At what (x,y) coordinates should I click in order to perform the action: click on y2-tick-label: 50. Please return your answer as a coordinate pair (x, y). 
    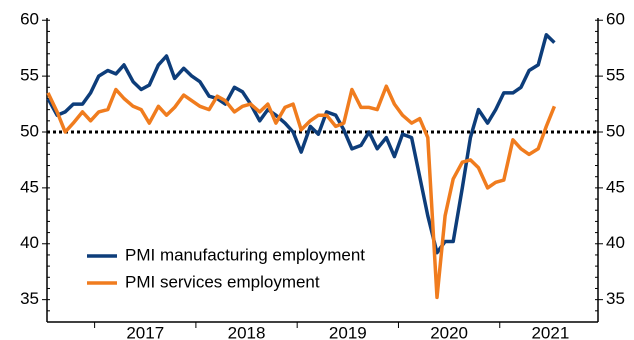
    Looking at the image, I should click on (615, 130).